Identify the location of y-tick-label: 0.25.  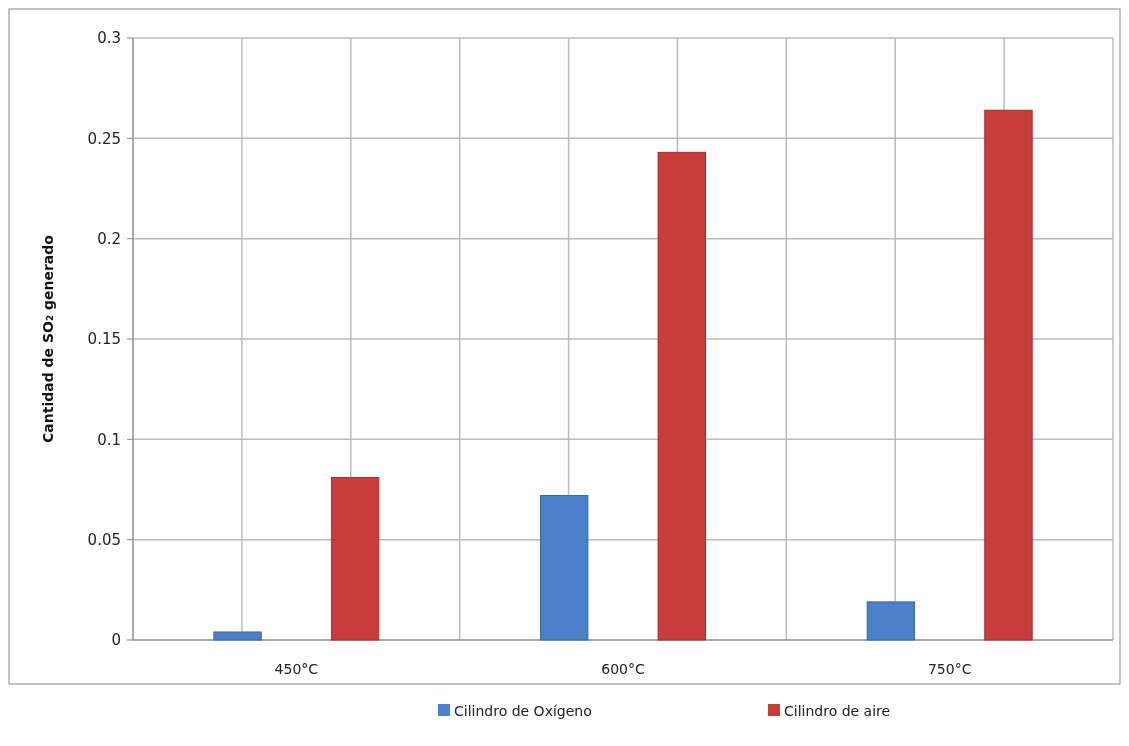
(104, 138).